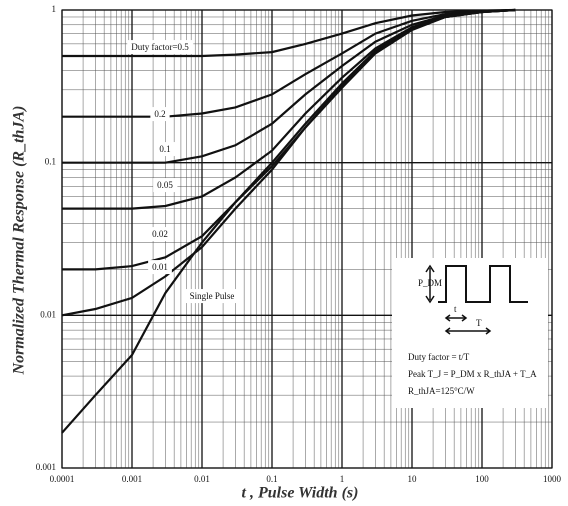 This screenshot has height=506, width=568. I want to click on series-label: 0.01, so click(160, 267).